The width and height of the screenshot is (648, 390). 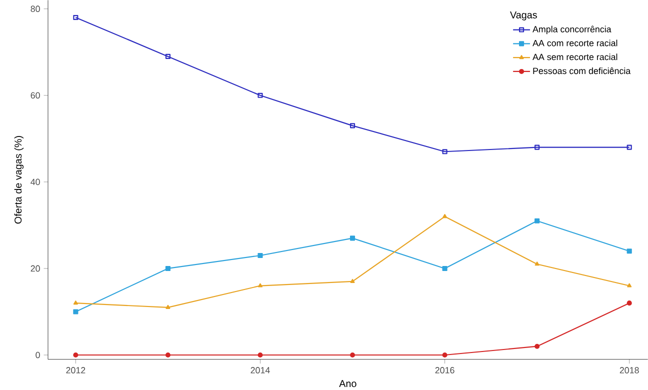 What do you see at coordinates (572, 30) in the screenshot?
I see `legend-label: Ampla concorrência` at bounding box center [572, 30].